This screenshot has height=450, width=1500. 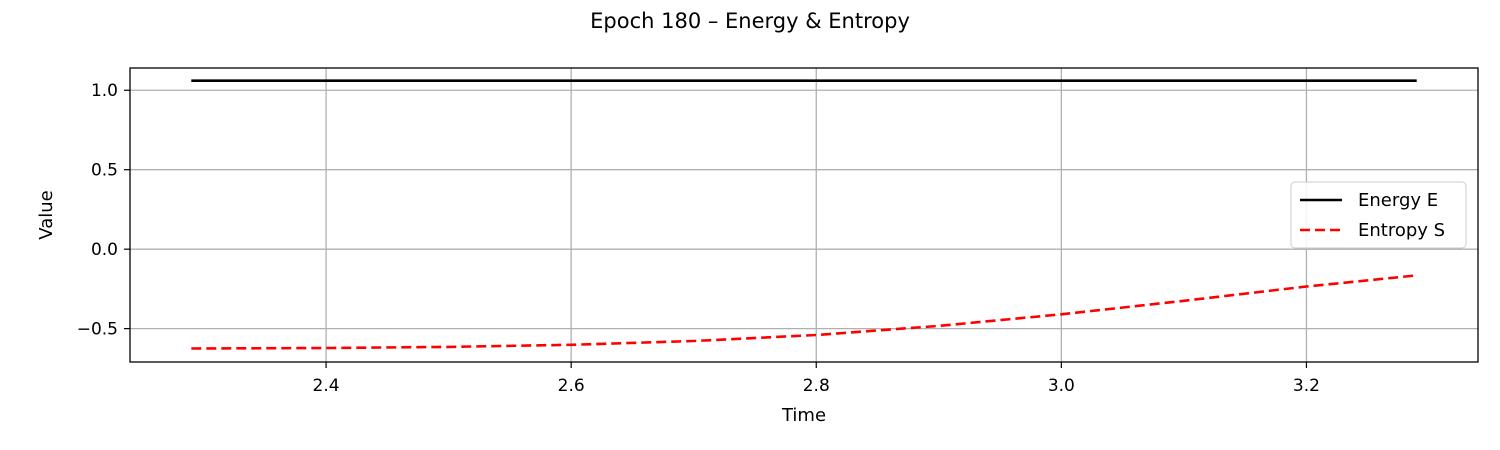 I want to click on x-tick-label: 2.4, so click(x=326, y=386).